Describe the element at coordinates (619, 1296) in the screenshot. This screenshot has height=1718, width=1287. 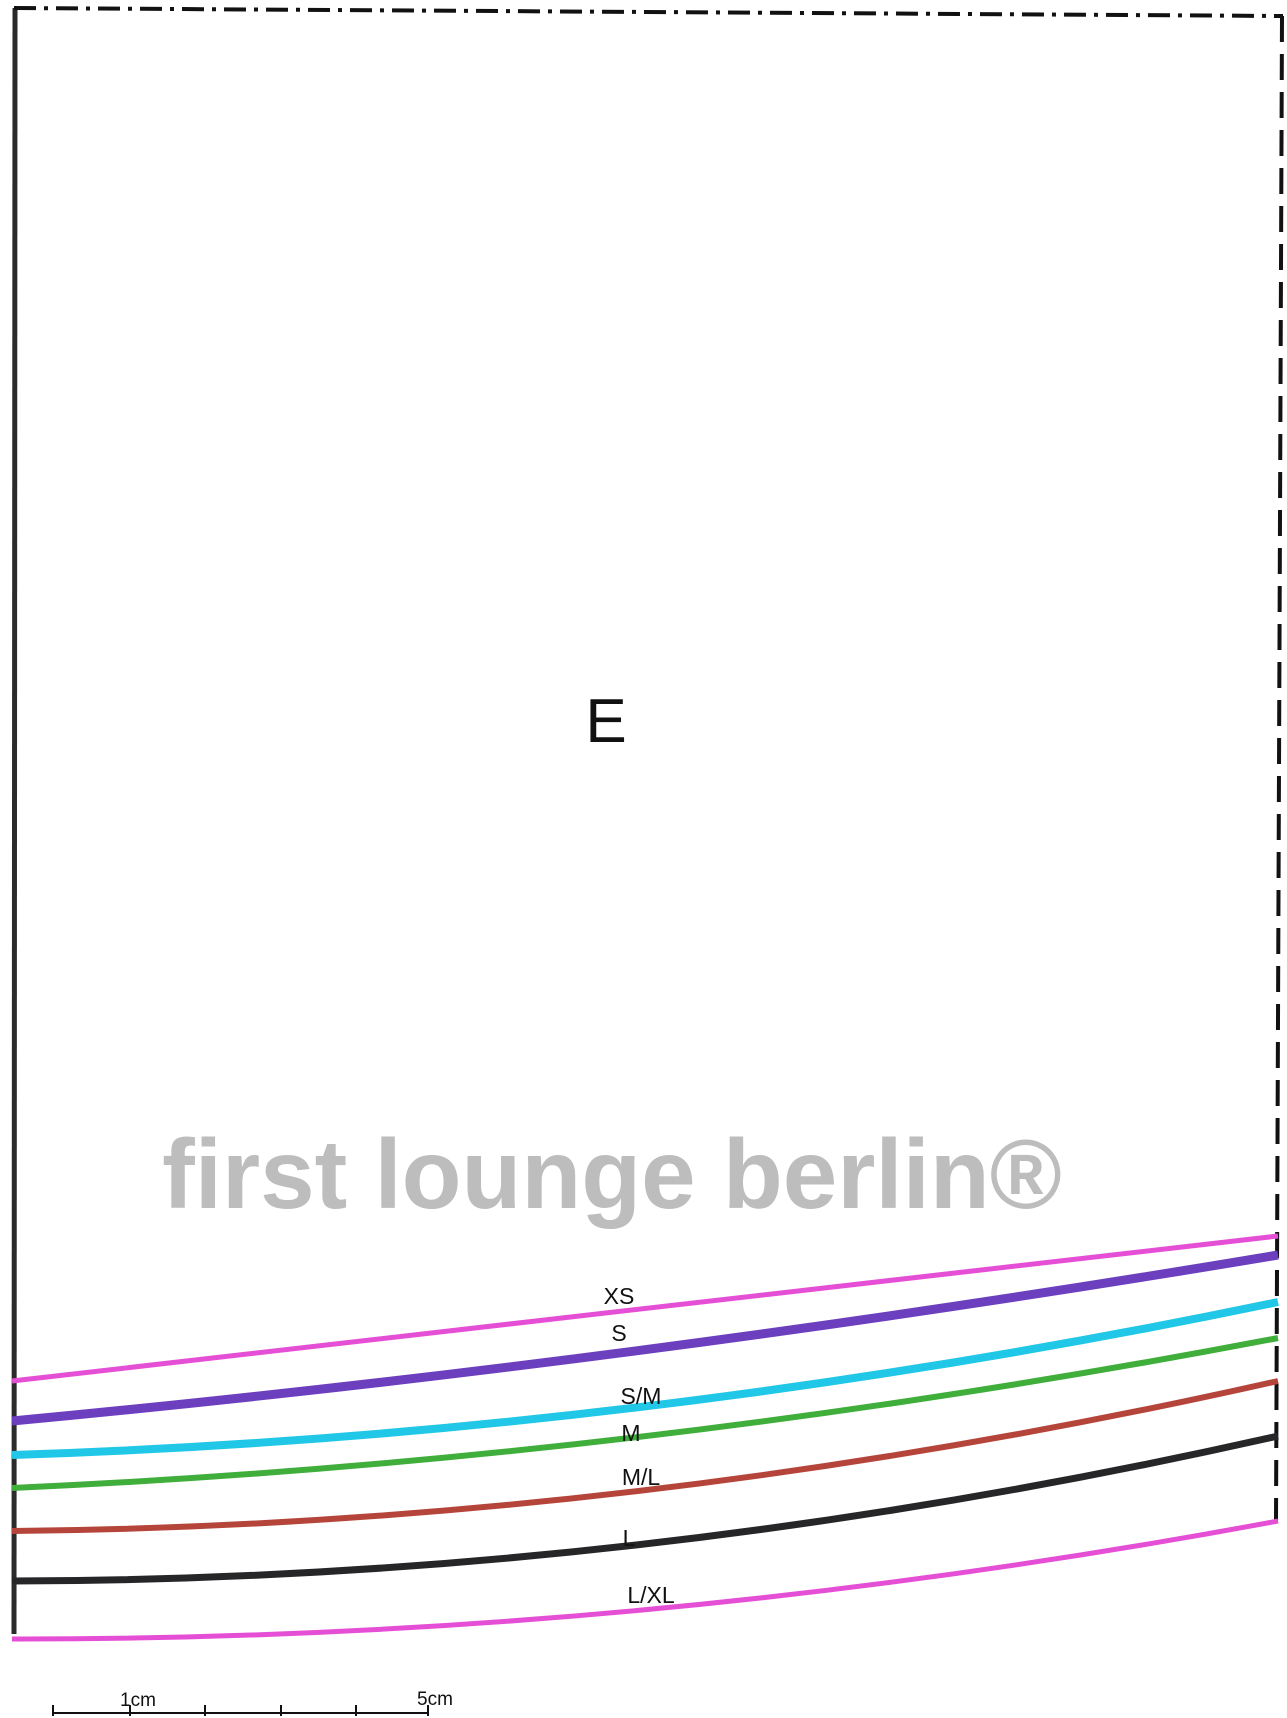
I see `size-label-xs: XS` at that location.